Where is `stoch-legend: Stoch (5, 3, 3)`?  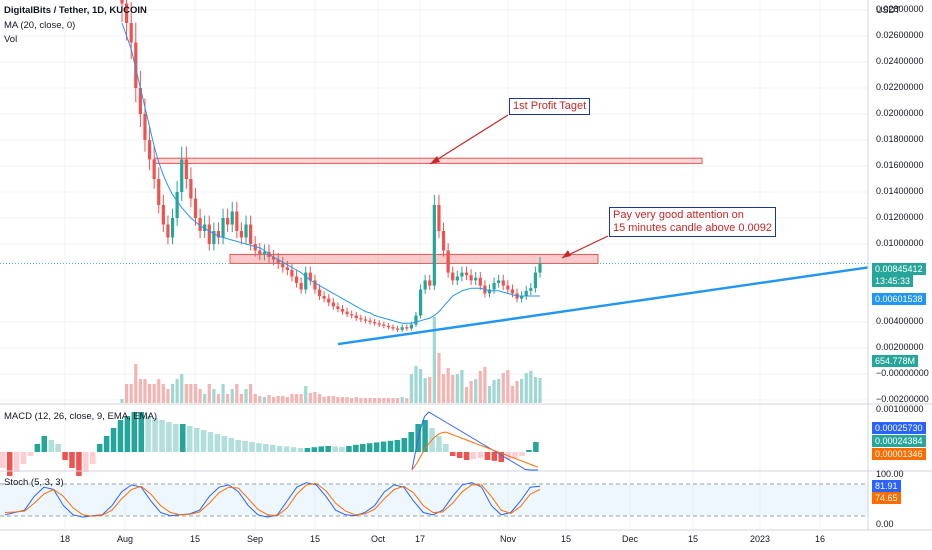
stoch-legend: Stoch (5, 3, 3) is located at coordinates (34, 482).